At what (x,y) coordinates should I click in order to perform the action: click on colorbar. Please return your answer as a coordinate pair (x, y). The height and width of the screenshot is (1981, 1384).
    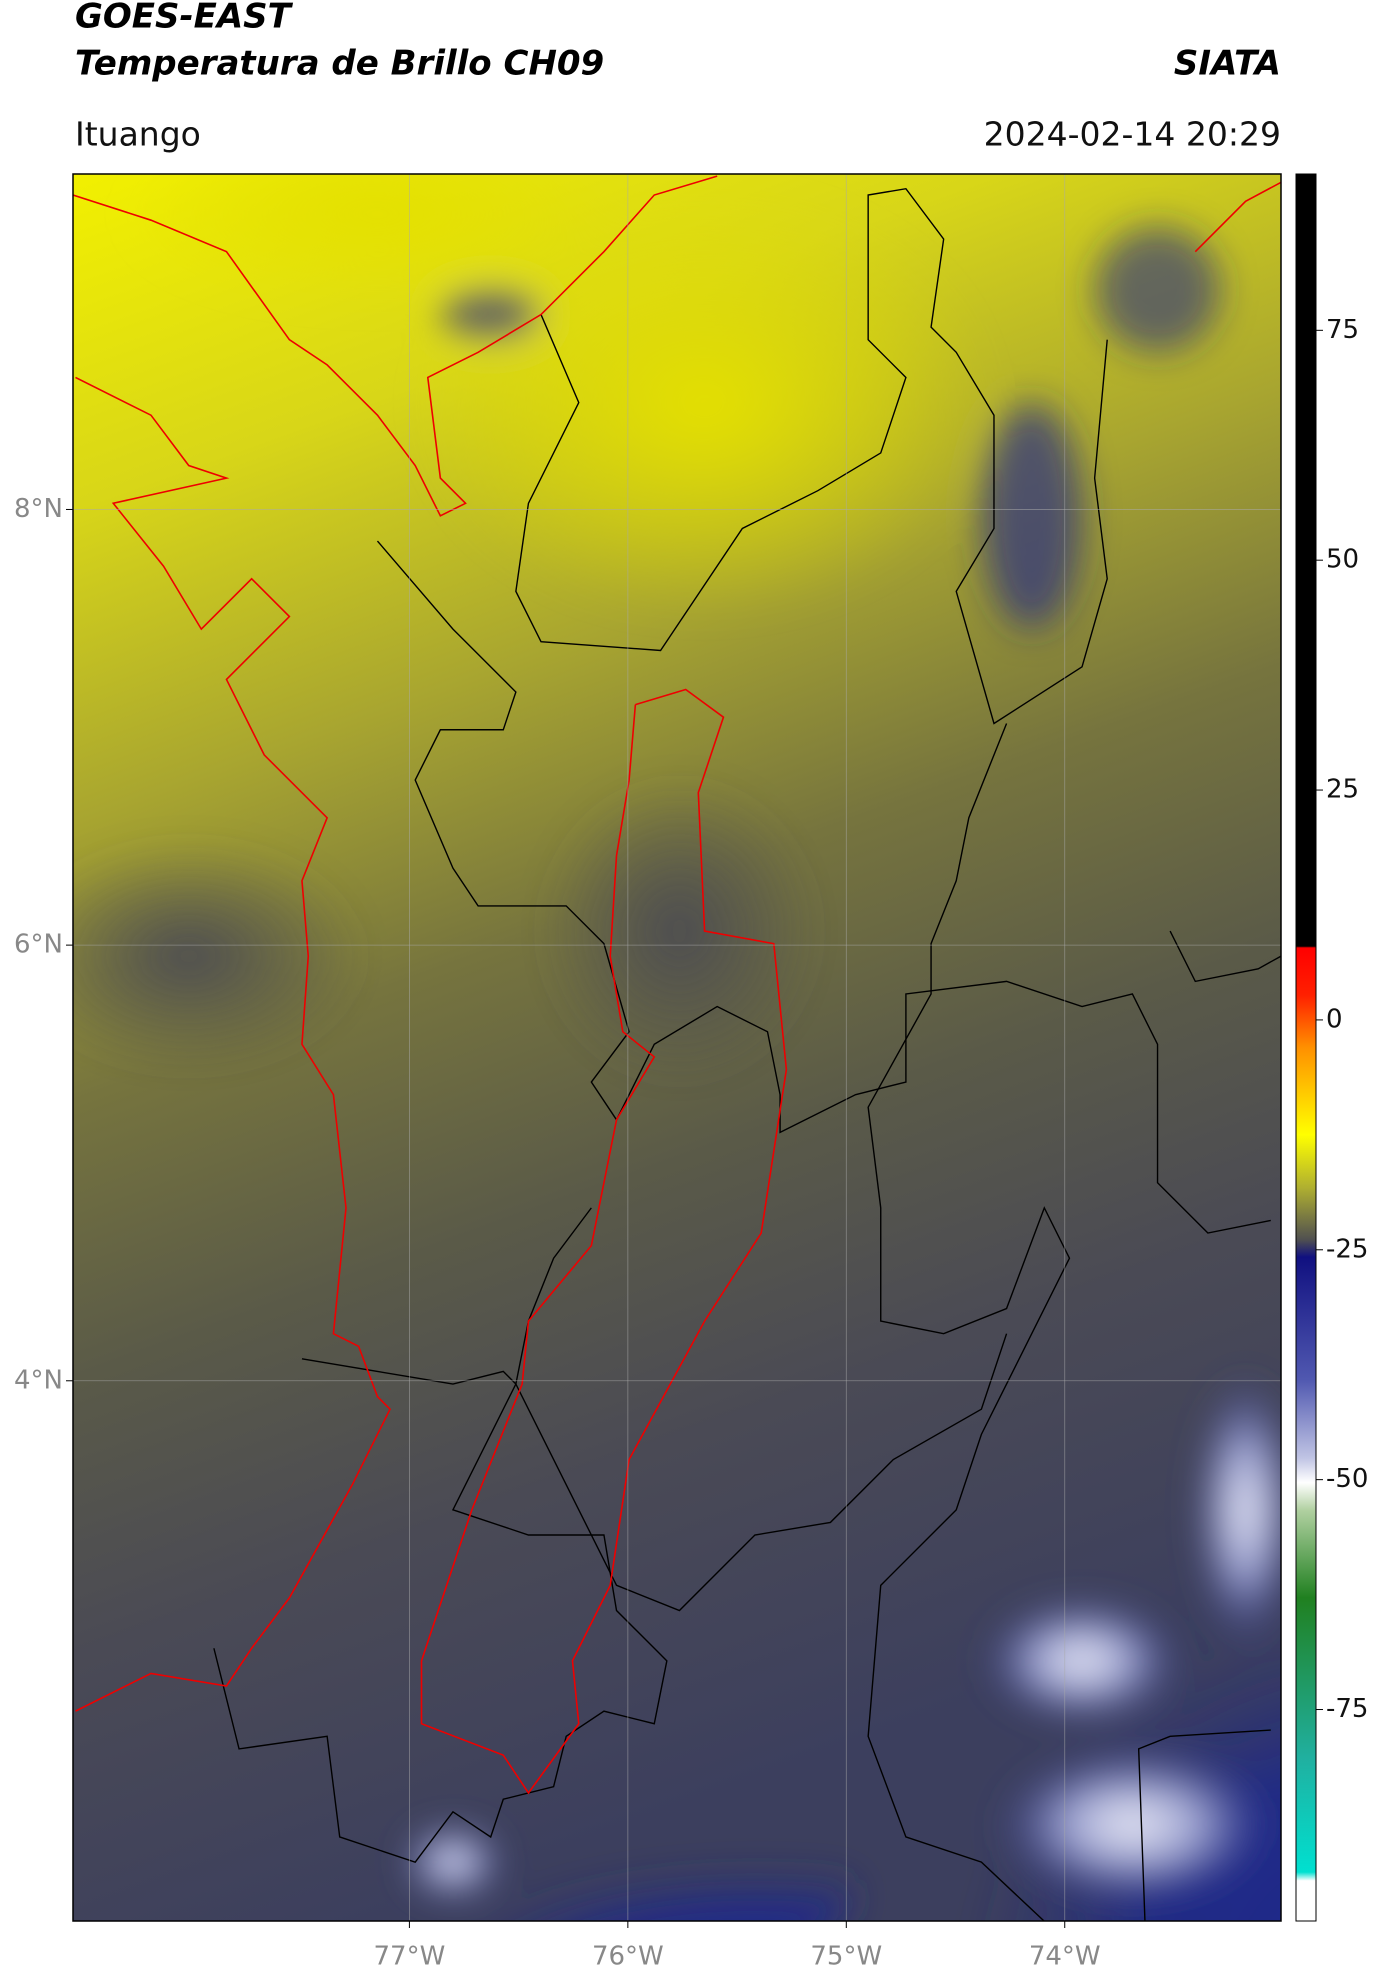
    Looking at the image, I should click on (1306, 1047).